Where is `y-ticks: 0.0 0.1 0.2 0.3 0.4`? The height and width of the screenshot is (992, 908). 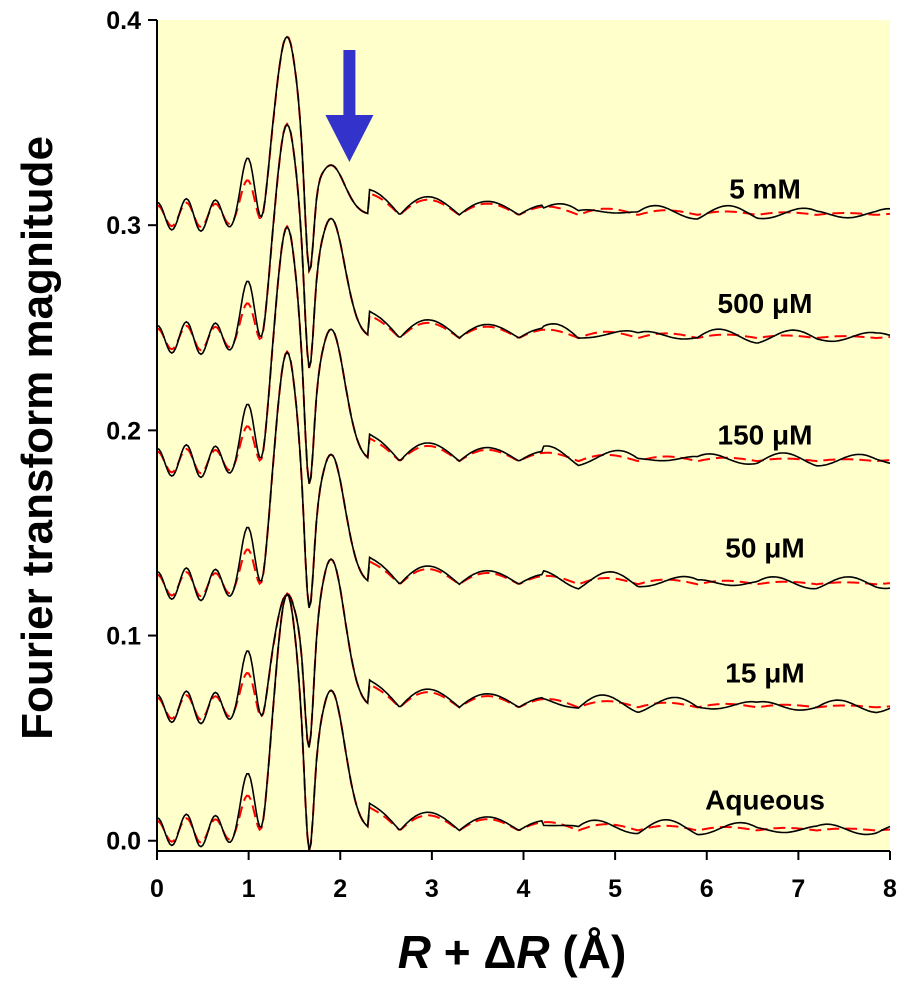 y-ticks: 0.0 0.1 0.2 0.3 0.4 is located at coordinates (131, 431).